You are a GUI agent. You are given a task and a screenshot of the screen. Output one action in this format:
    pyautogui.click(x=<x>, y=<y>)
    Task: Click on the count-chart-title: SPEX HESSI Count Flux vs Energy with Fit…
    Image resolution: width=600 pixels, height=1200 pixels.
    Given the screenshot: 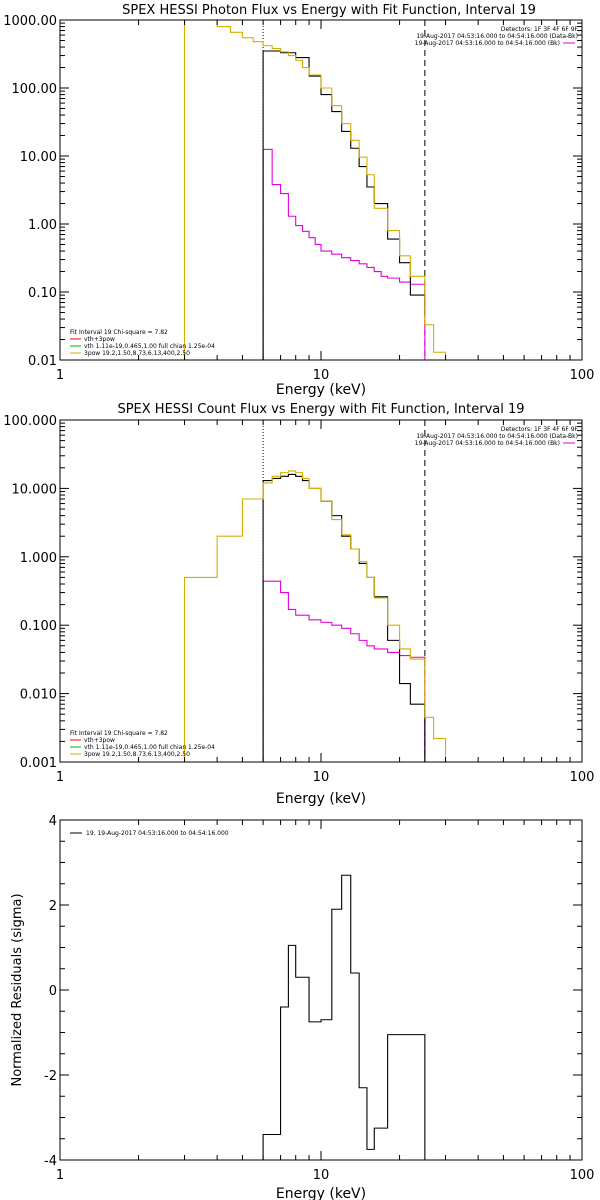 What is the action you would take?
    pyautogui.click(x=320, y=409)
    